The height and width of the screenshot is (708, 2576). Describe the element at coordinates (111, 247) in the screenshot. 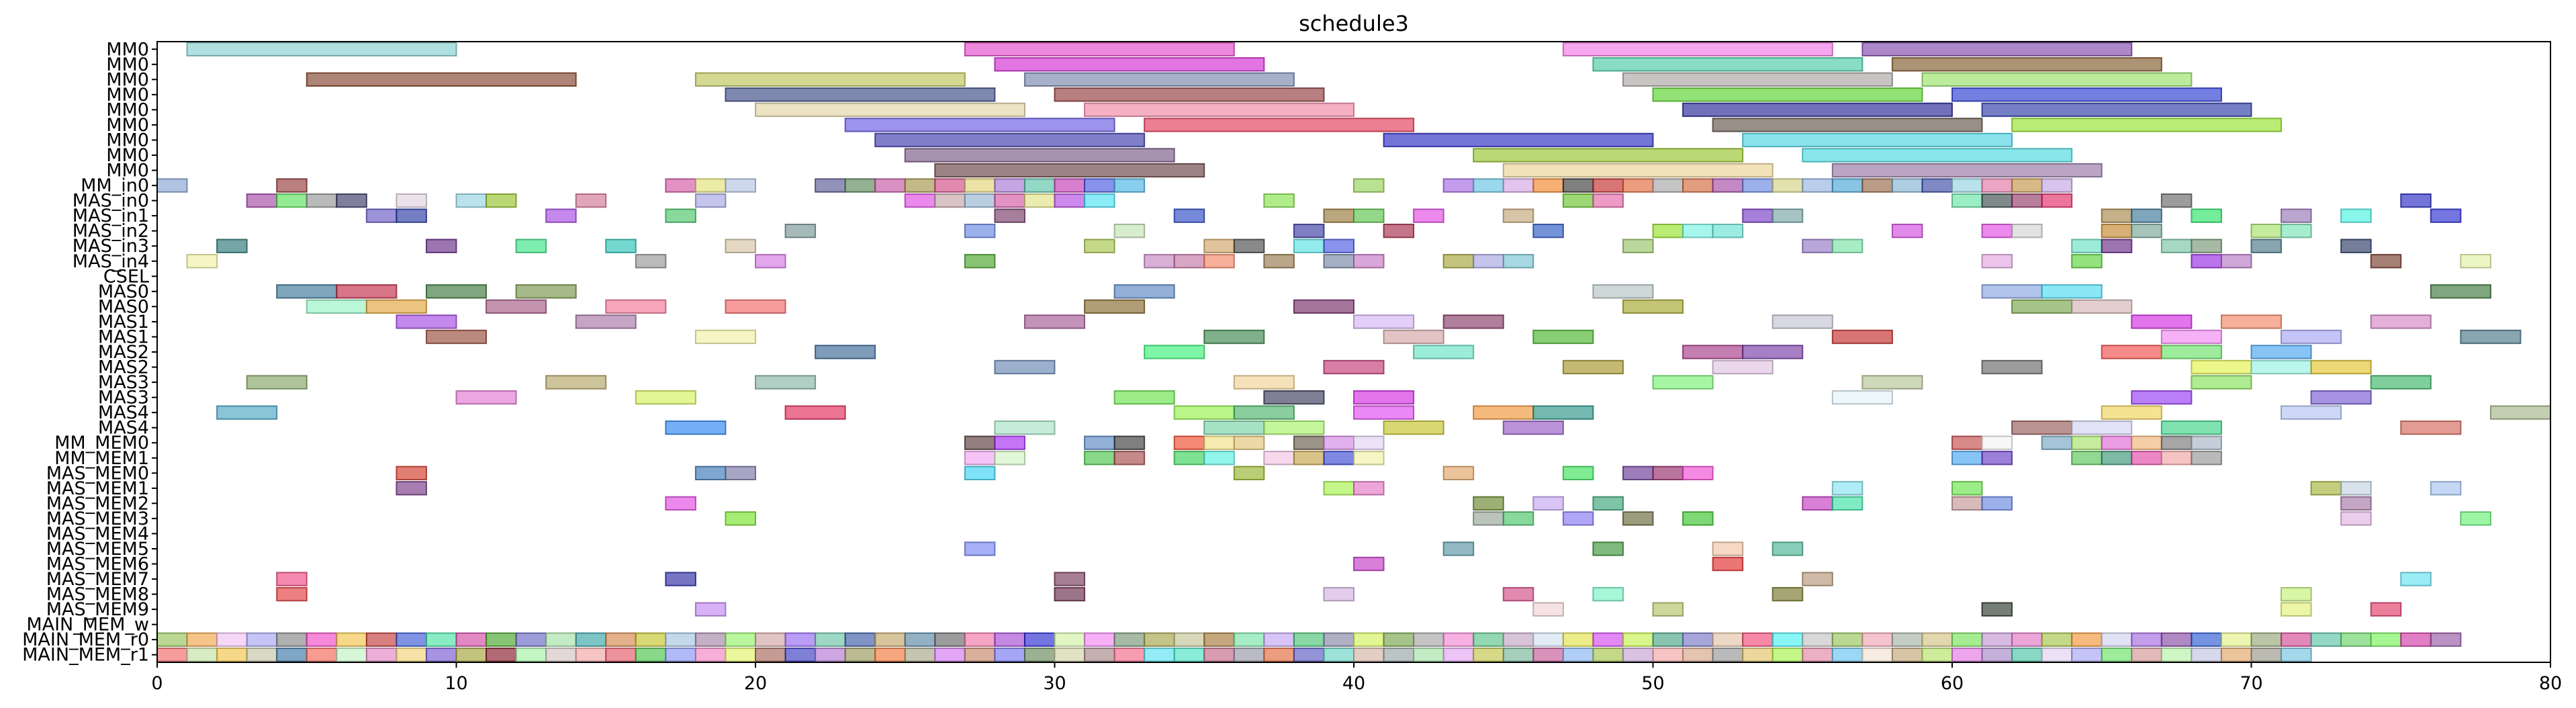

I see `y-tick-label: MAS_in3` at that location.